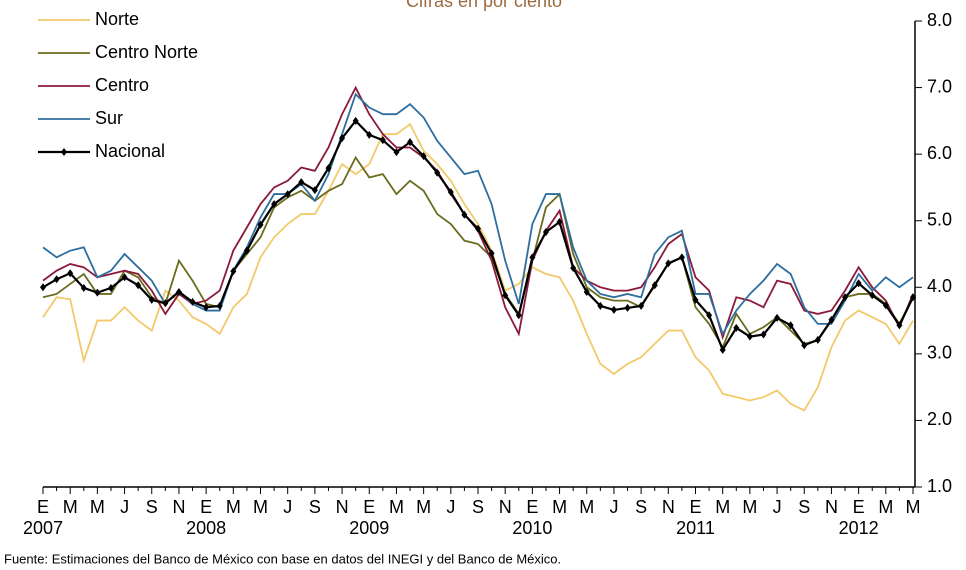  What do you see at coordinates (939, 353) in the screenshot?
I see `y-tick-label: 3.0` at bounding box center [939, 353].